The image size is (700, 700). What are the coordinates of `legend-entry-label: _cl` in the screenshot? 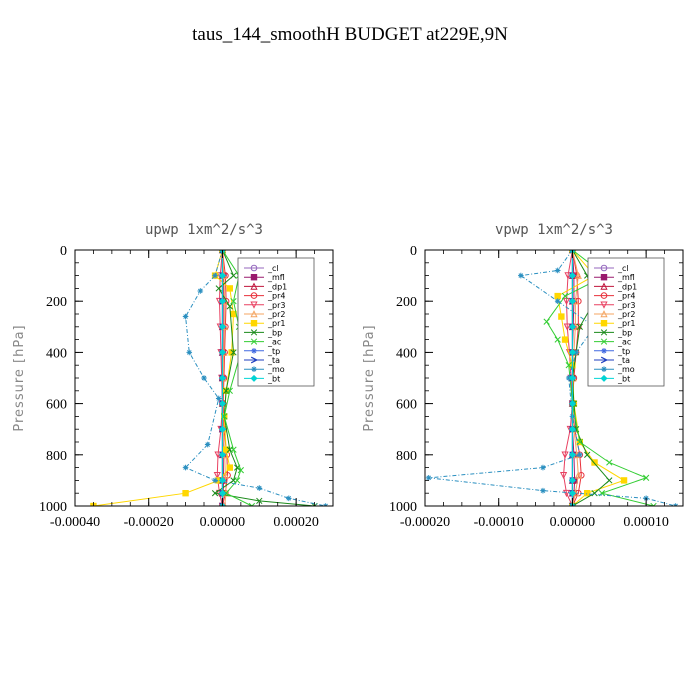 It's located at (623, 268).